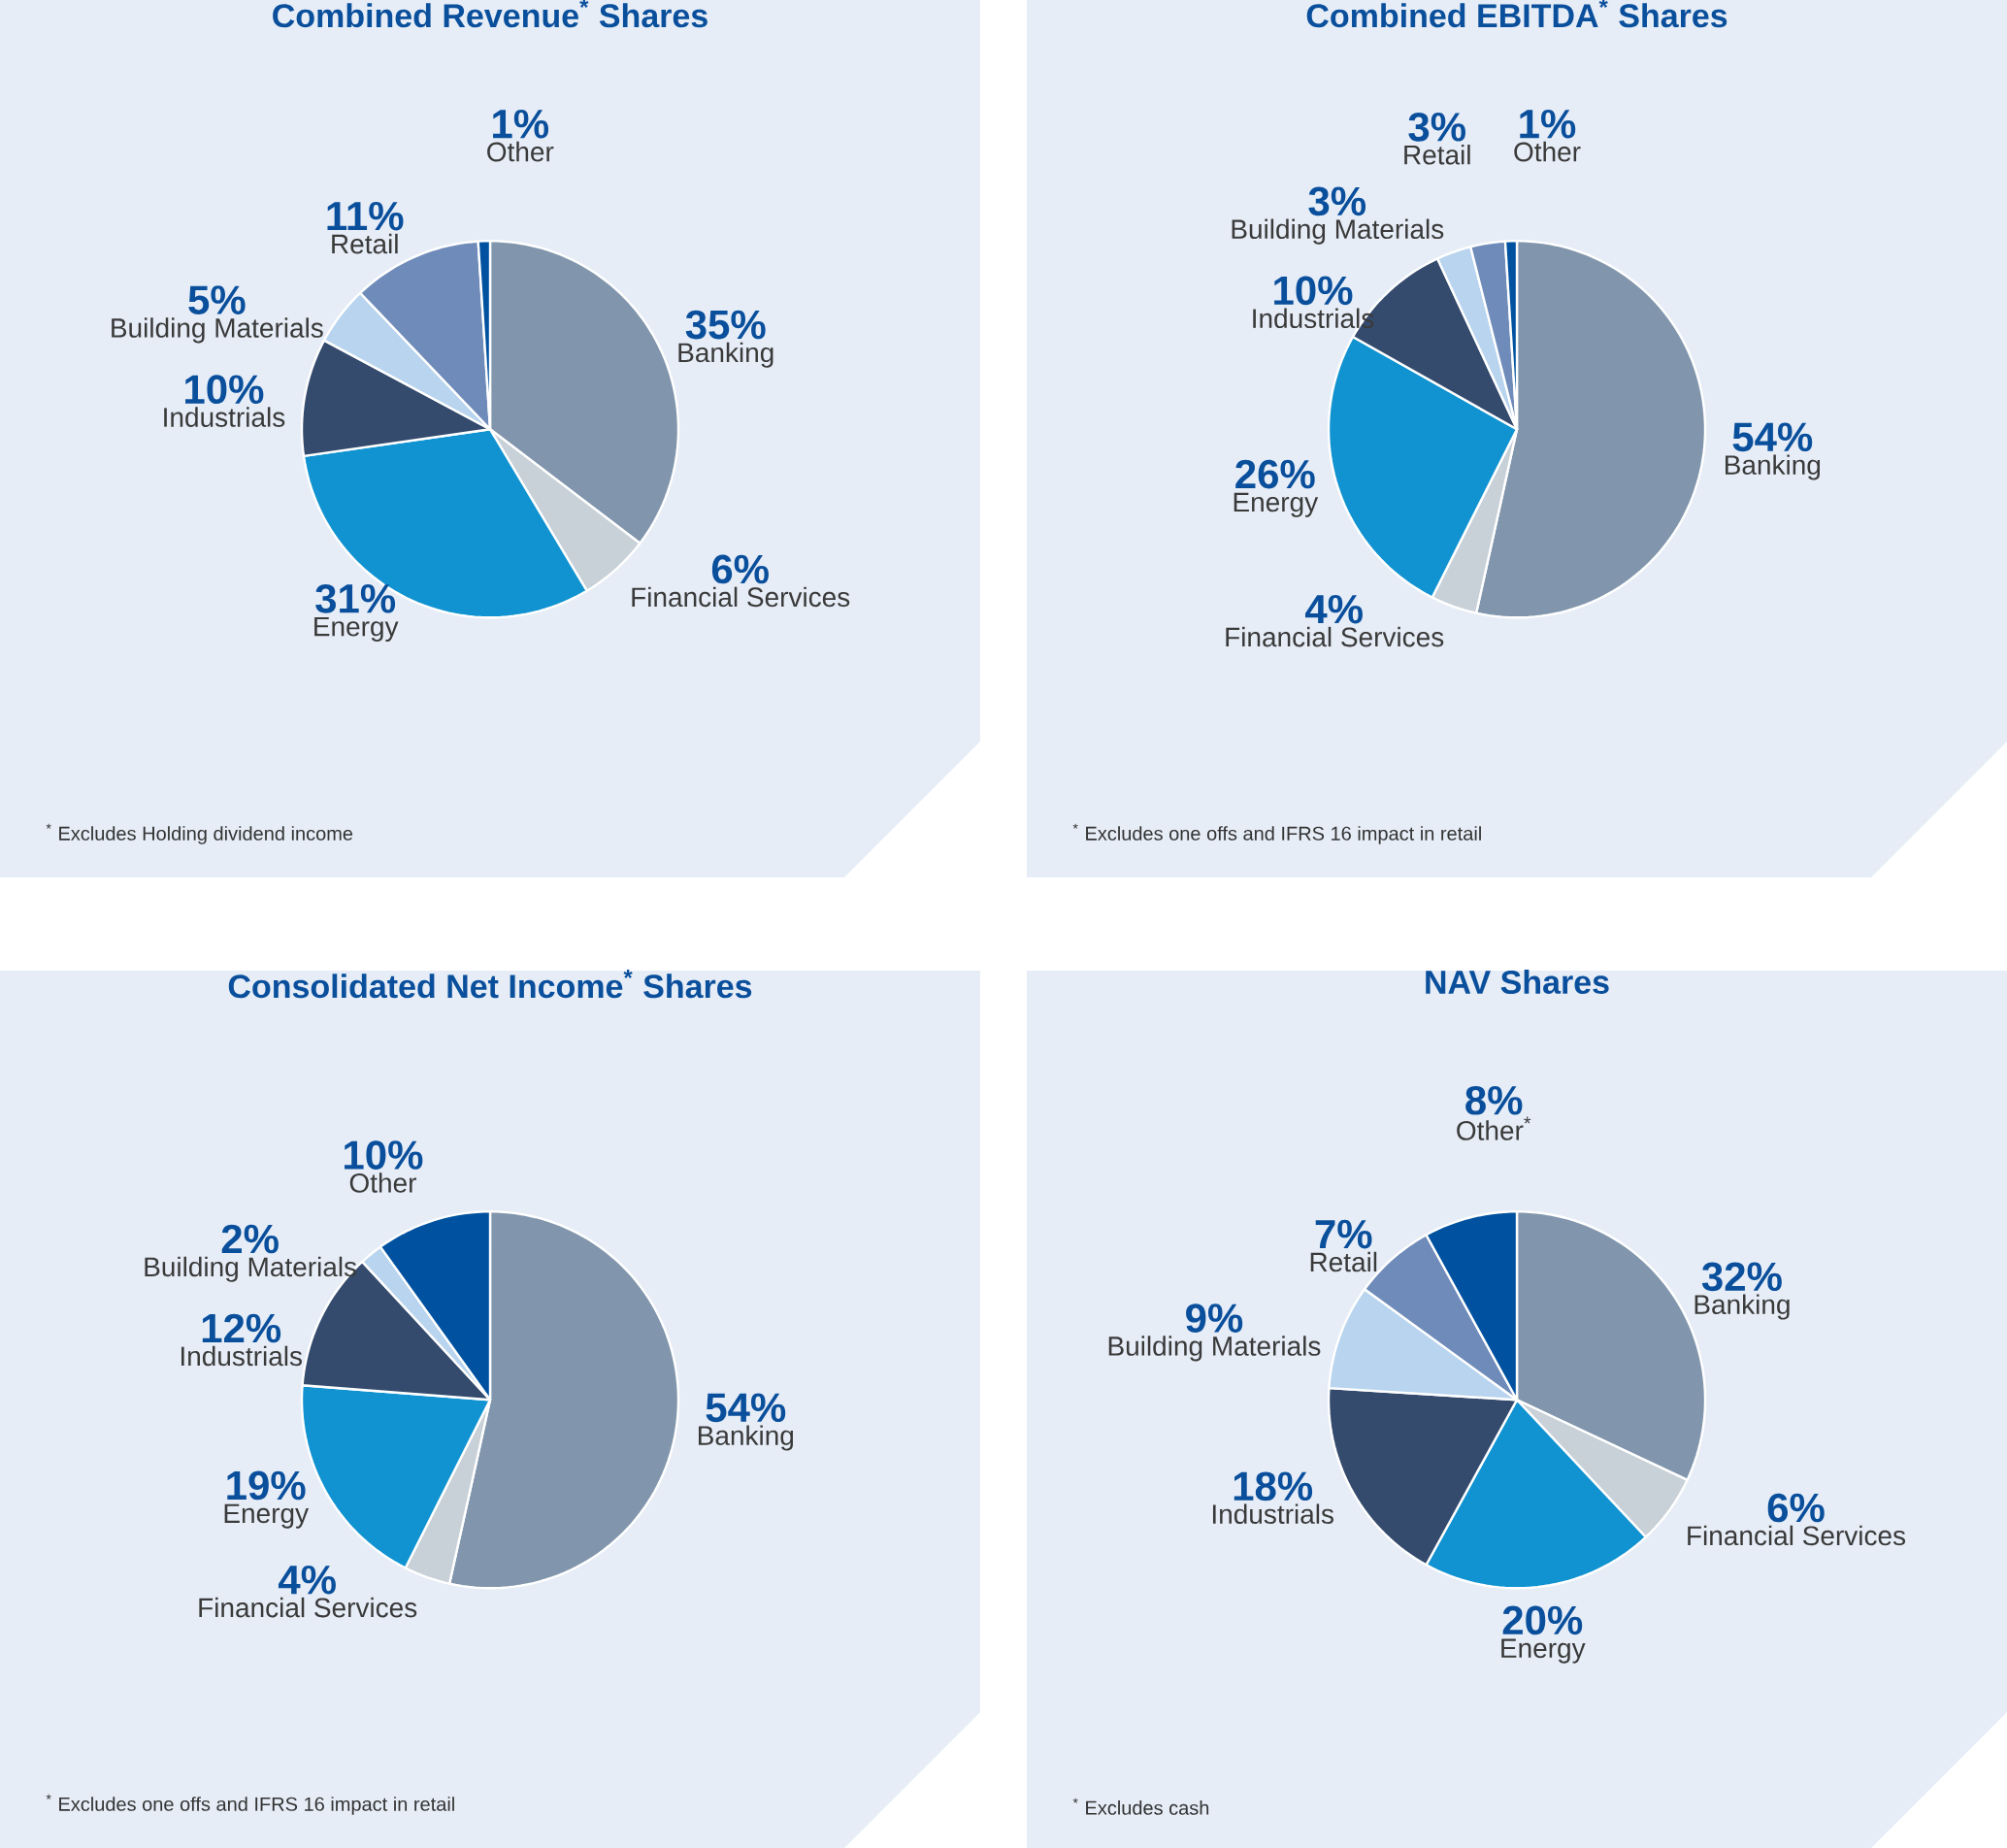 Image resolution: width=2007 pixels, height=1848 pixels. What do you see at coordinates (490, 984) in the screenshot?
I see `chart-title: Consolidated Net Income$^{*}$ Shares` at bounding box center [490, 984].